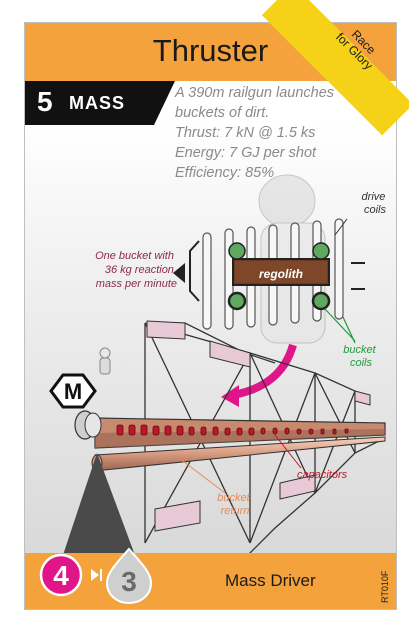  What do you see at coordinates (360, 356) in the screenshot?
I see `bucket-coils-label: bucket coils` at bounding box center [360, 356].